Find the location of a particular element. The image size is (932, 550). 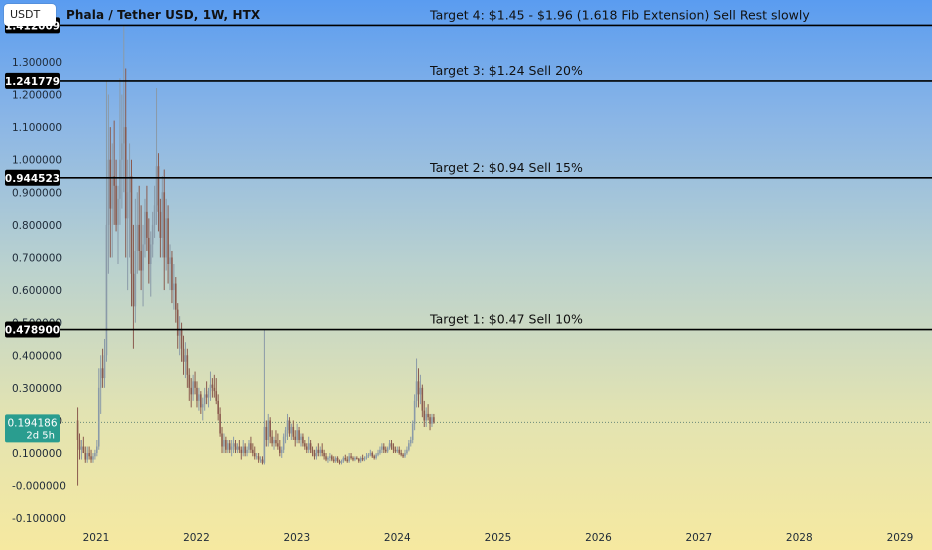

y-tick-label: 1.300000 is located at coordinates (37, 63).